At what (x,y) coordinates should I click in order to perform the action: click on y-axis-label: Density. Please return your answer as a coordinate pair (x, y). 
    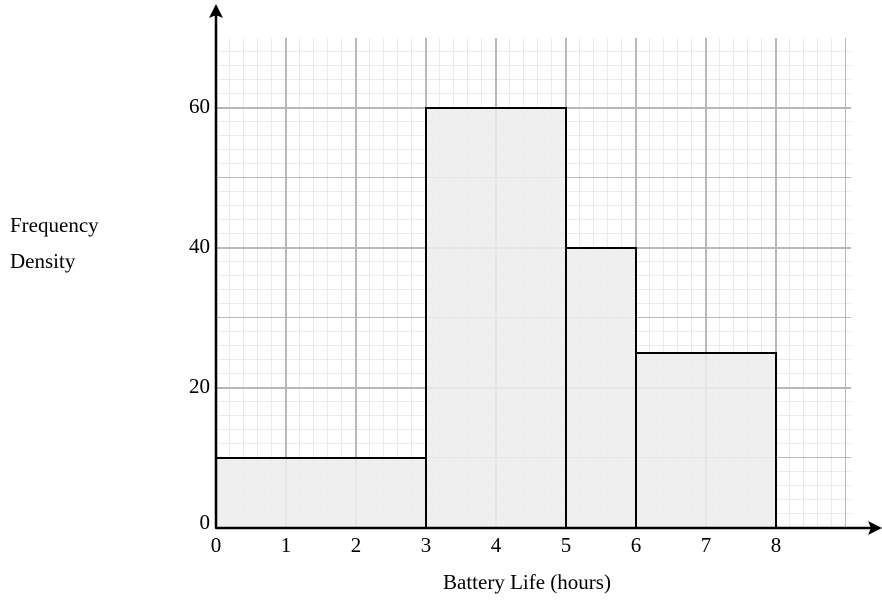
    Looking at the image, I should click on (43, 261).